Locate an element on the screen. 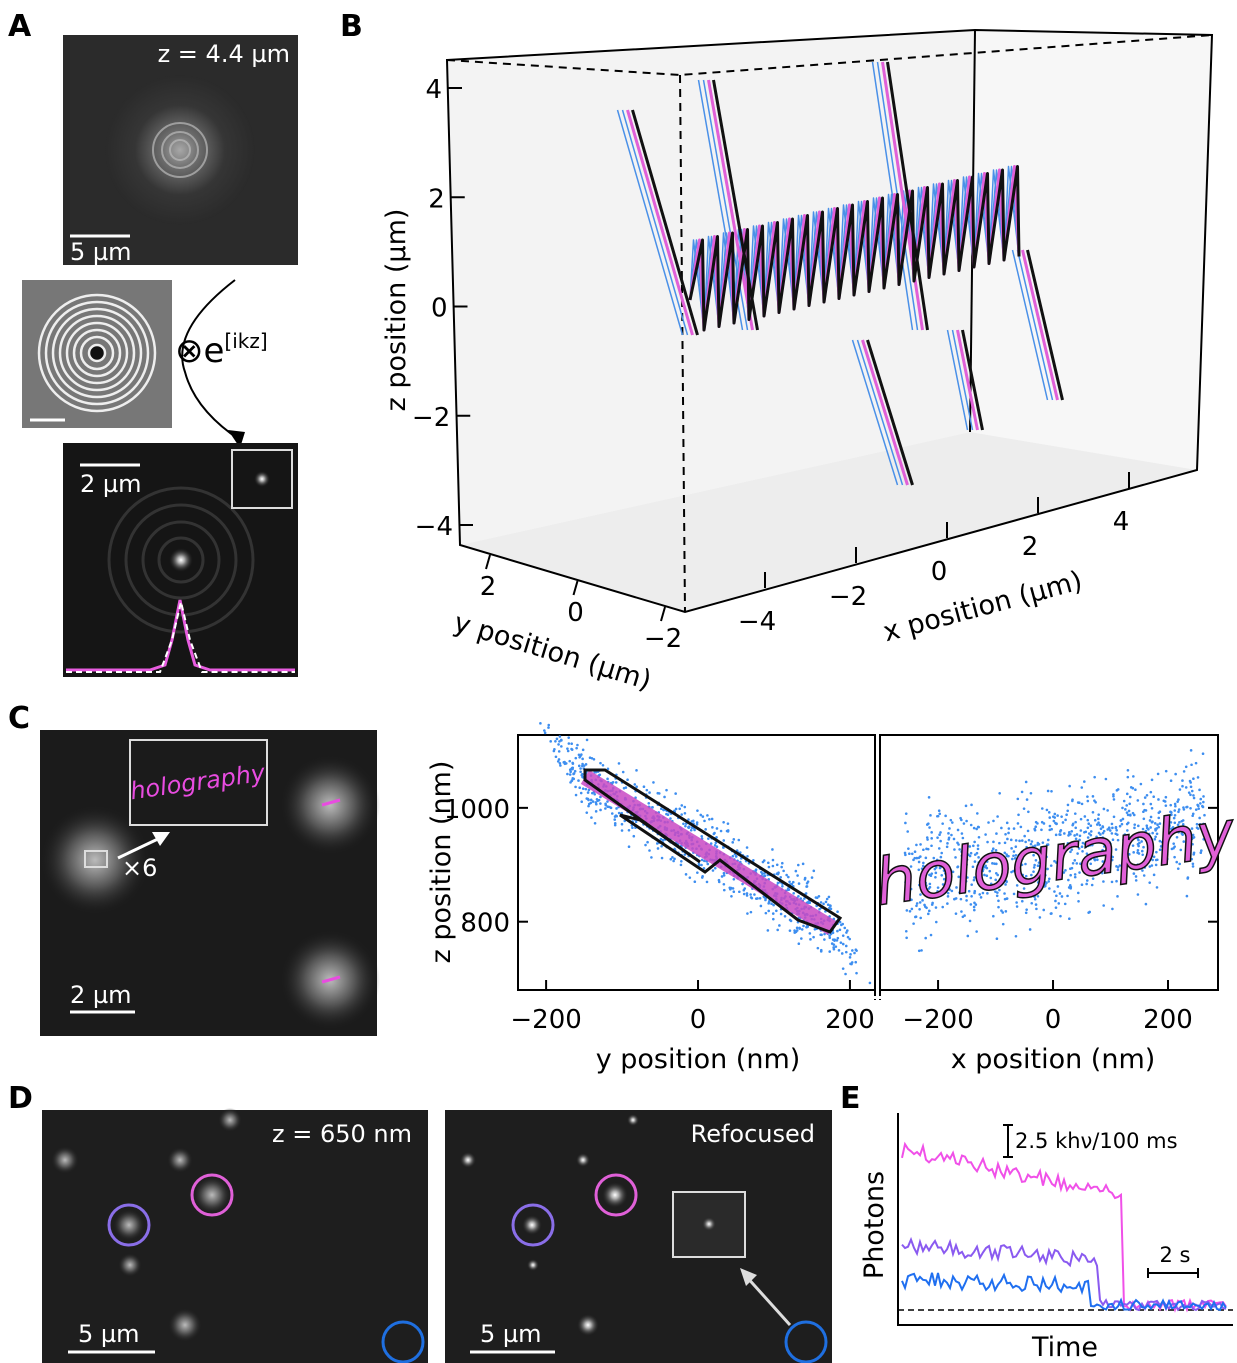 The width and height of the screenshot is (1237, 1363). tick-label: −4 is located at coordinates (757, 622).